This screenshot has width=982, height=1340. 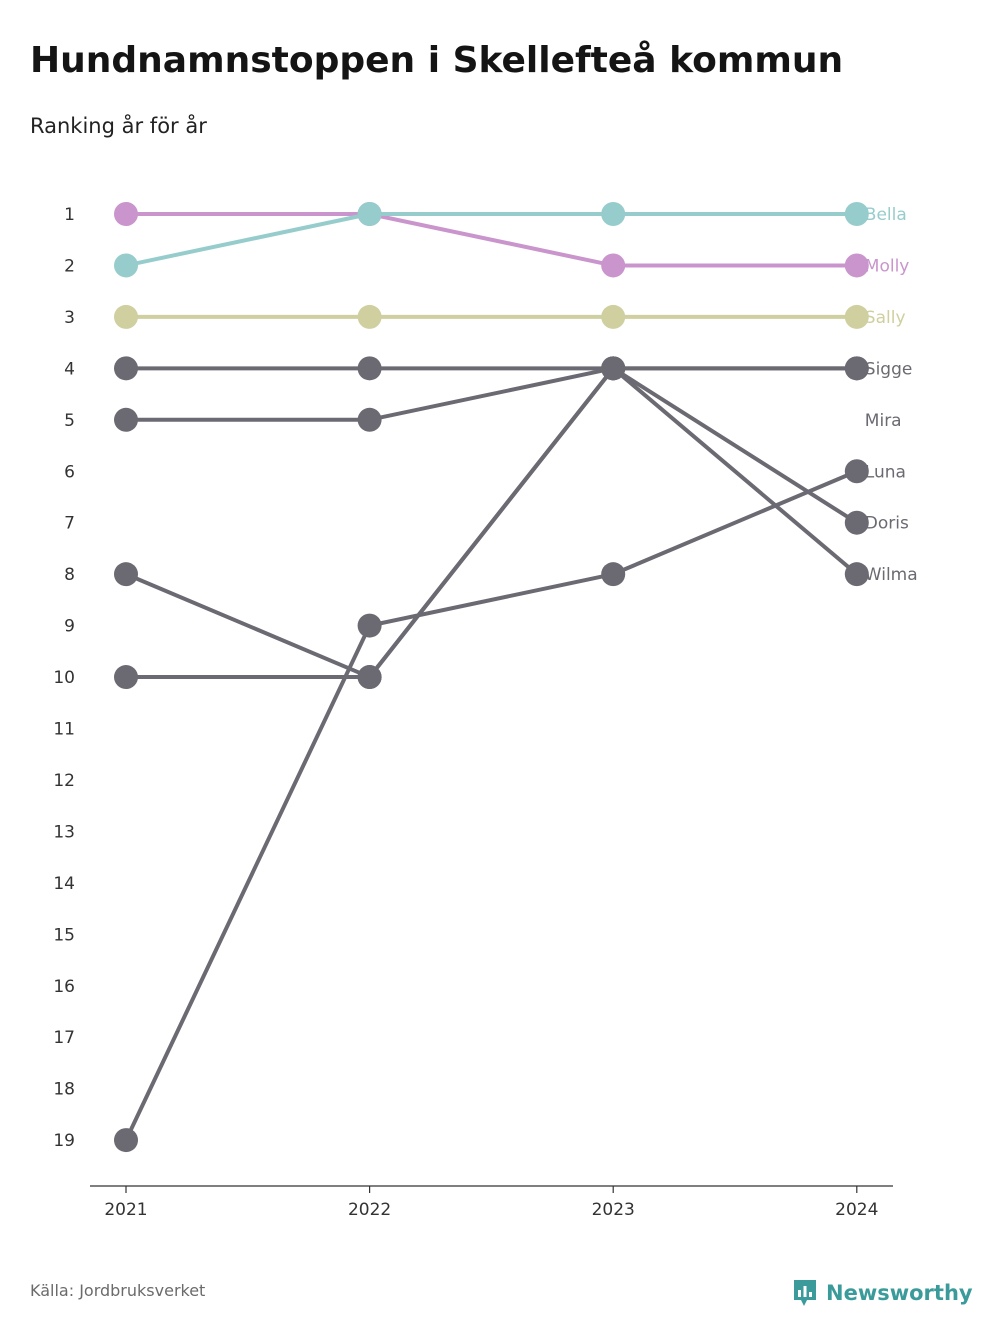 What do you see at coordinates (891, 575) in the screenshot?
I see `series-end-label: Wilma` at bounding box center [891, 575].